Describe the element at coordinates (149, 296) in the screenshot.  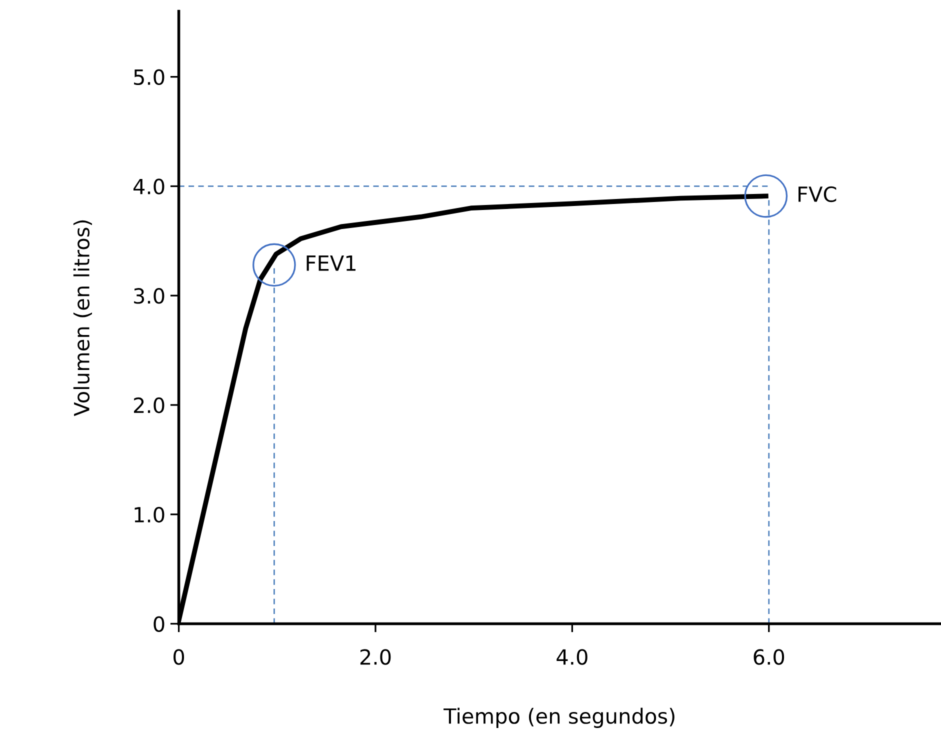
I see `y-tick-label: 3.0` at that location.